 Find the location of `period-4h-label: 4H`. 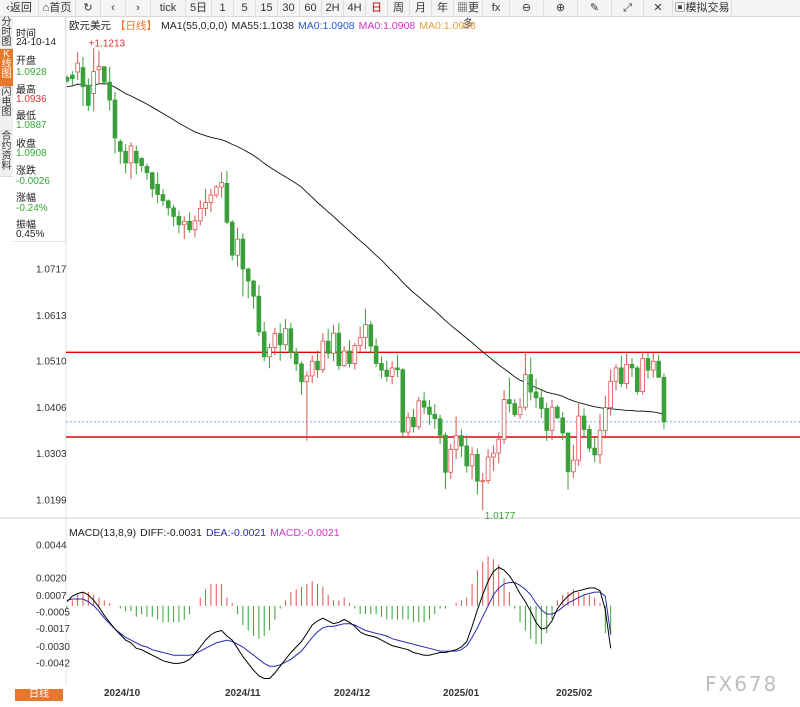

period-4h-label: 4H is located at coordinates (354, 8).